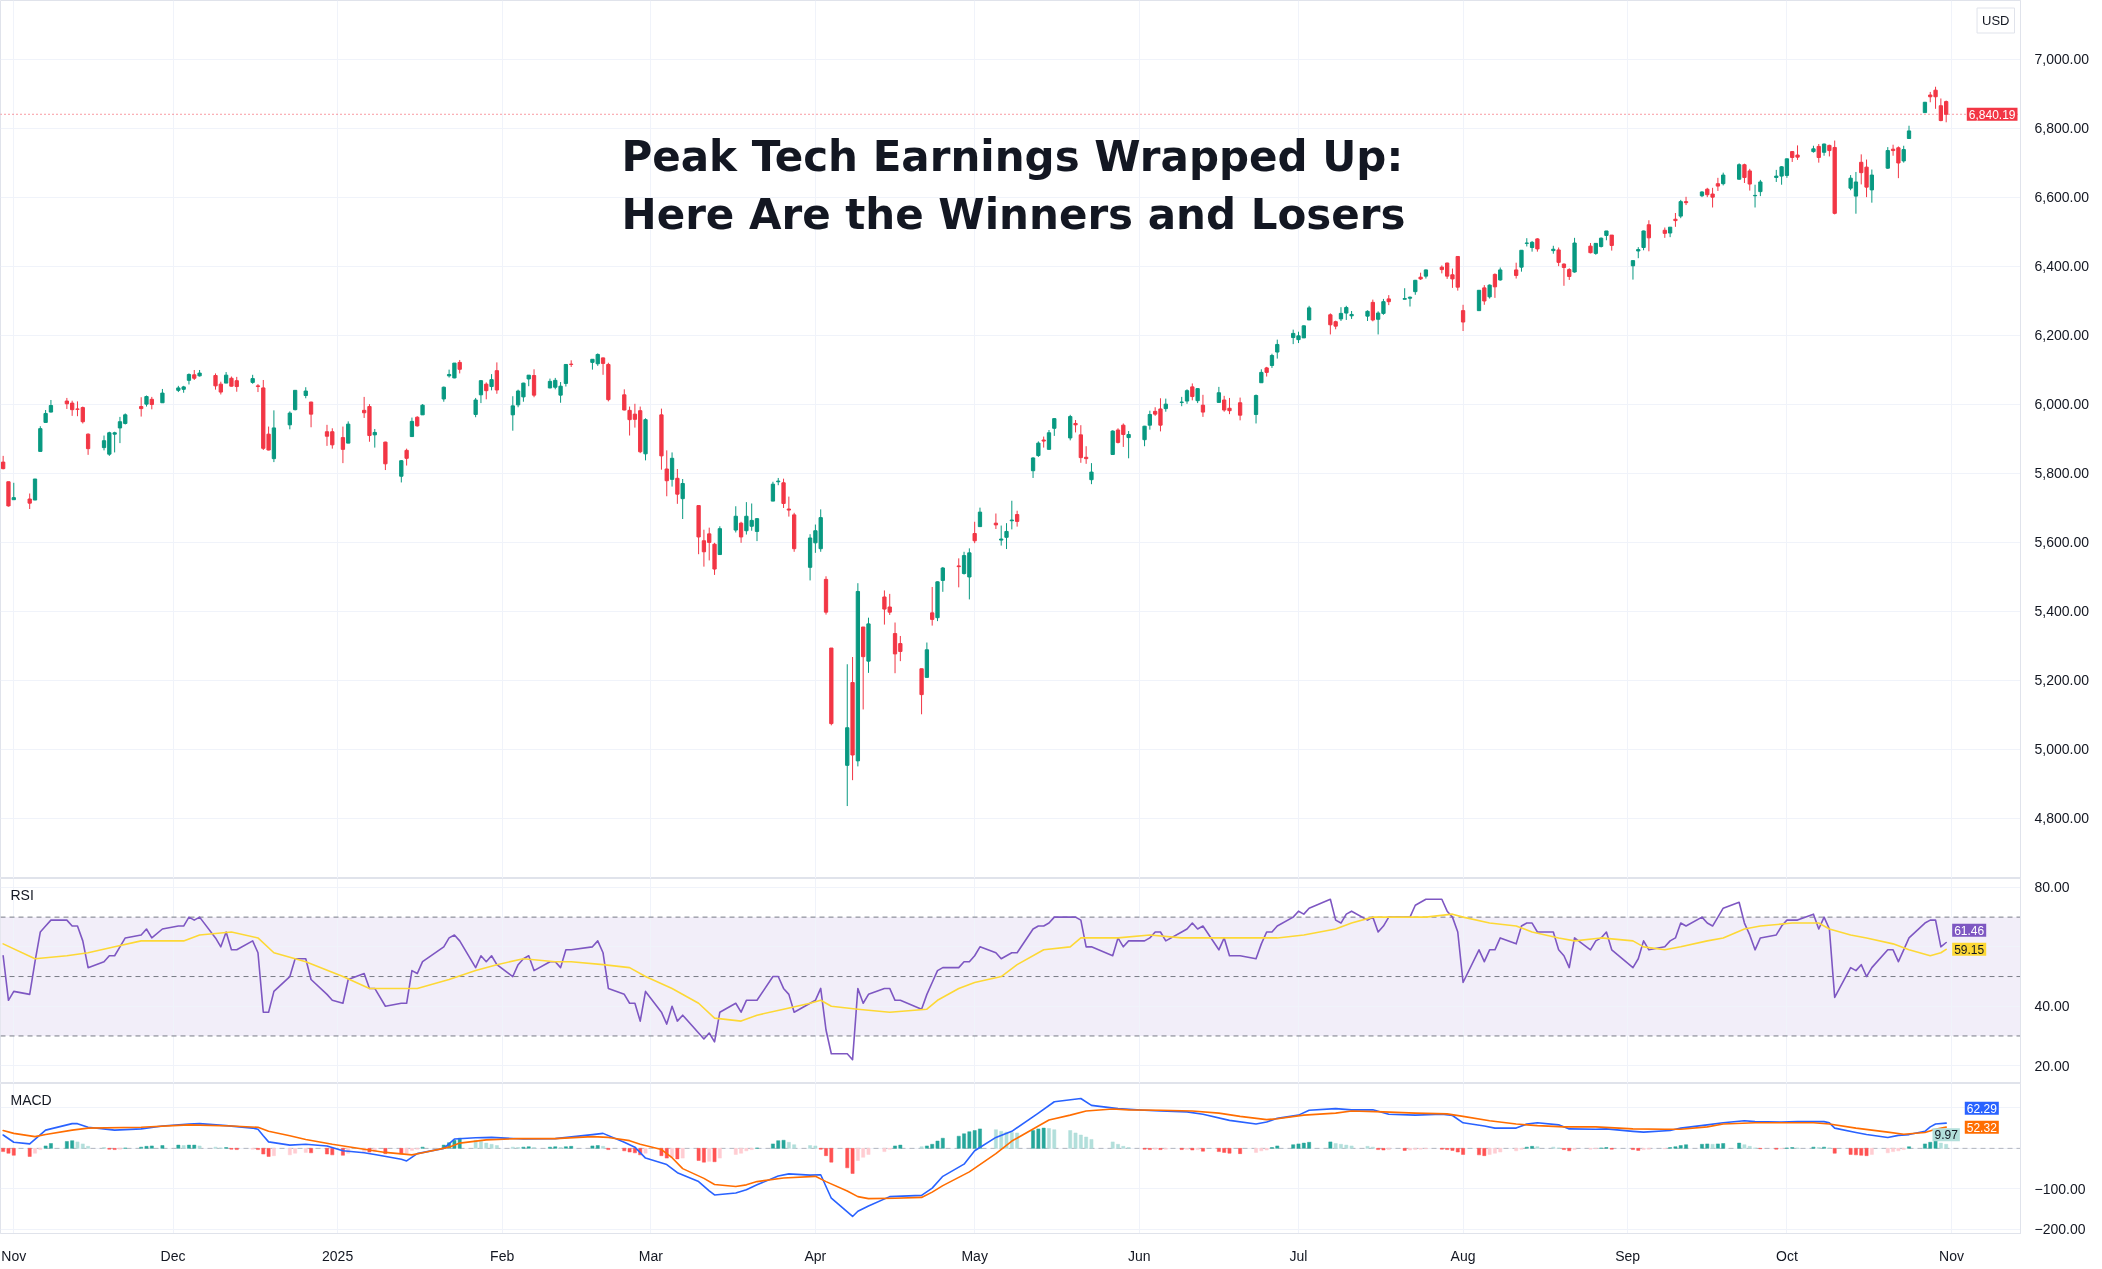  What do you see at coordinates (2052, 1006) in the screenshot?
I see `y-tick-label: 40.00` at bounding box center [2052, 1006].